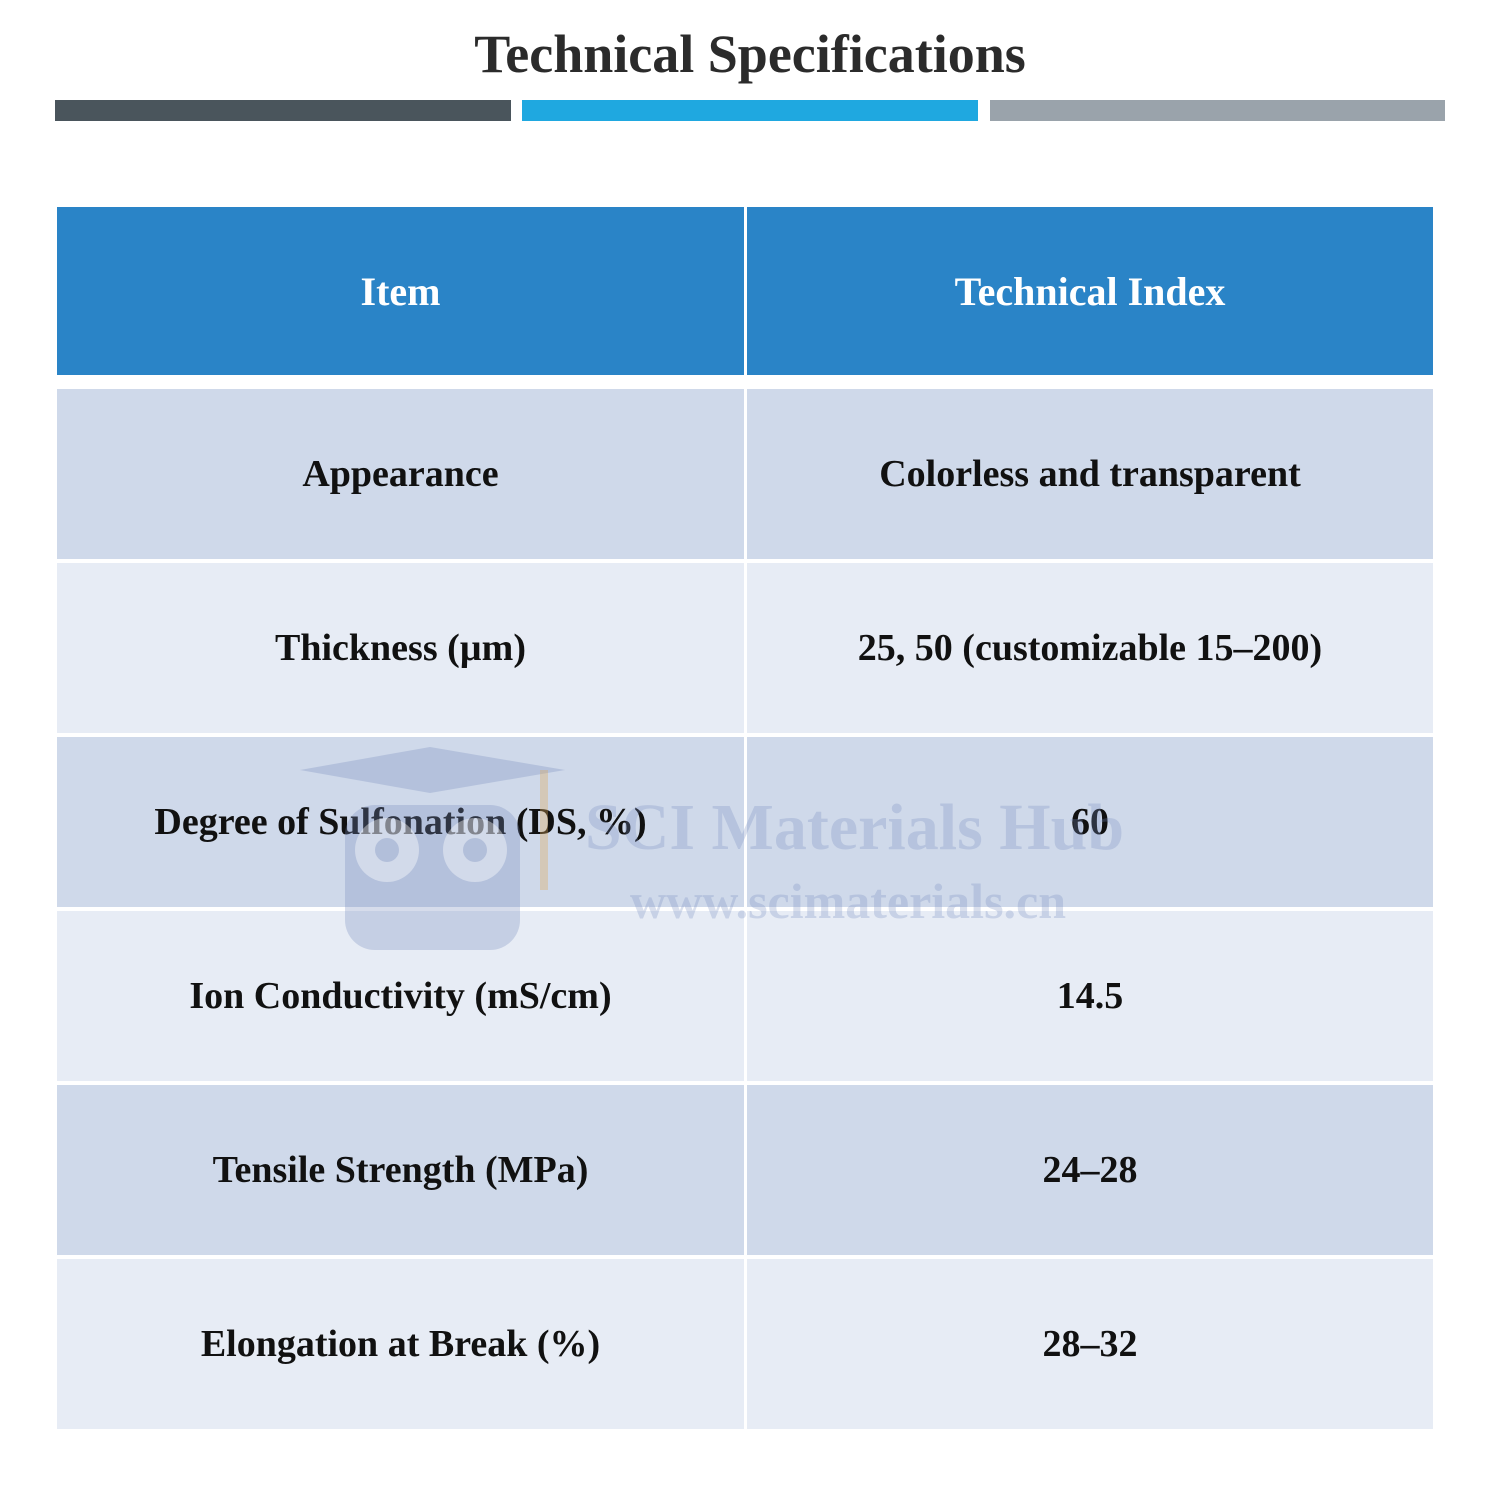  What do you see at coordinates (1090, 474) in the screenshot?
I see `index-cell: Colorless and transparent` at bounding box center [1090, 474].